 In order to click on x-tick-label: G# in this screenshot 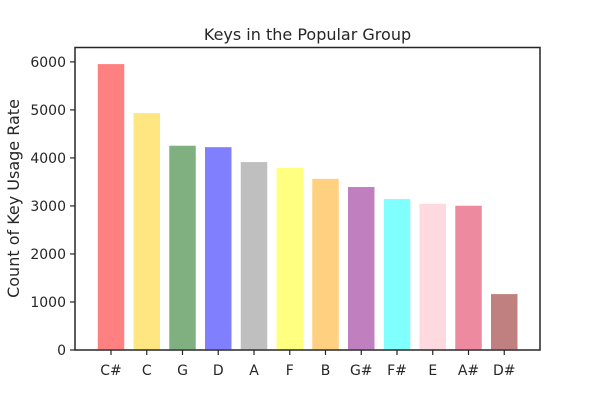, I will do `click(361, 371)`.